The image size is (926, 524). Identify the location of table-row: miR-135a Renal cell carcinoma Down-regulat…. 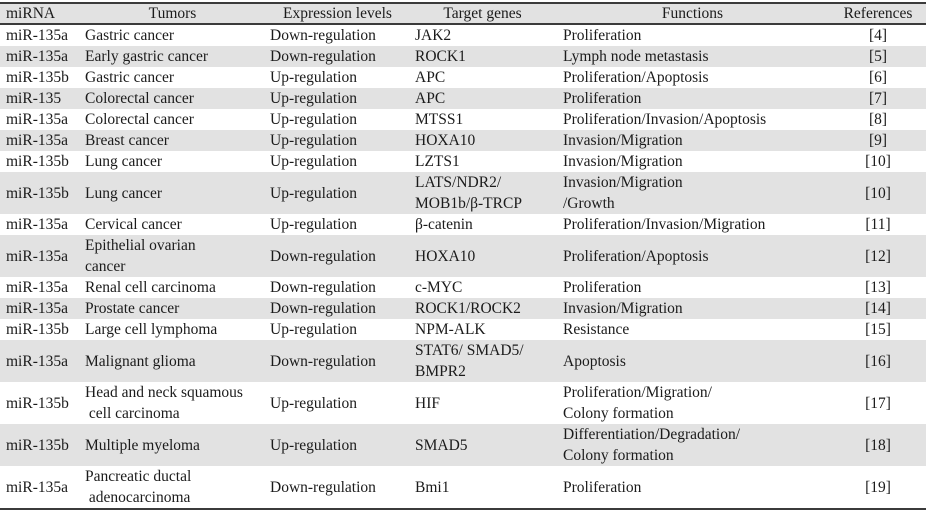
(463, 287).